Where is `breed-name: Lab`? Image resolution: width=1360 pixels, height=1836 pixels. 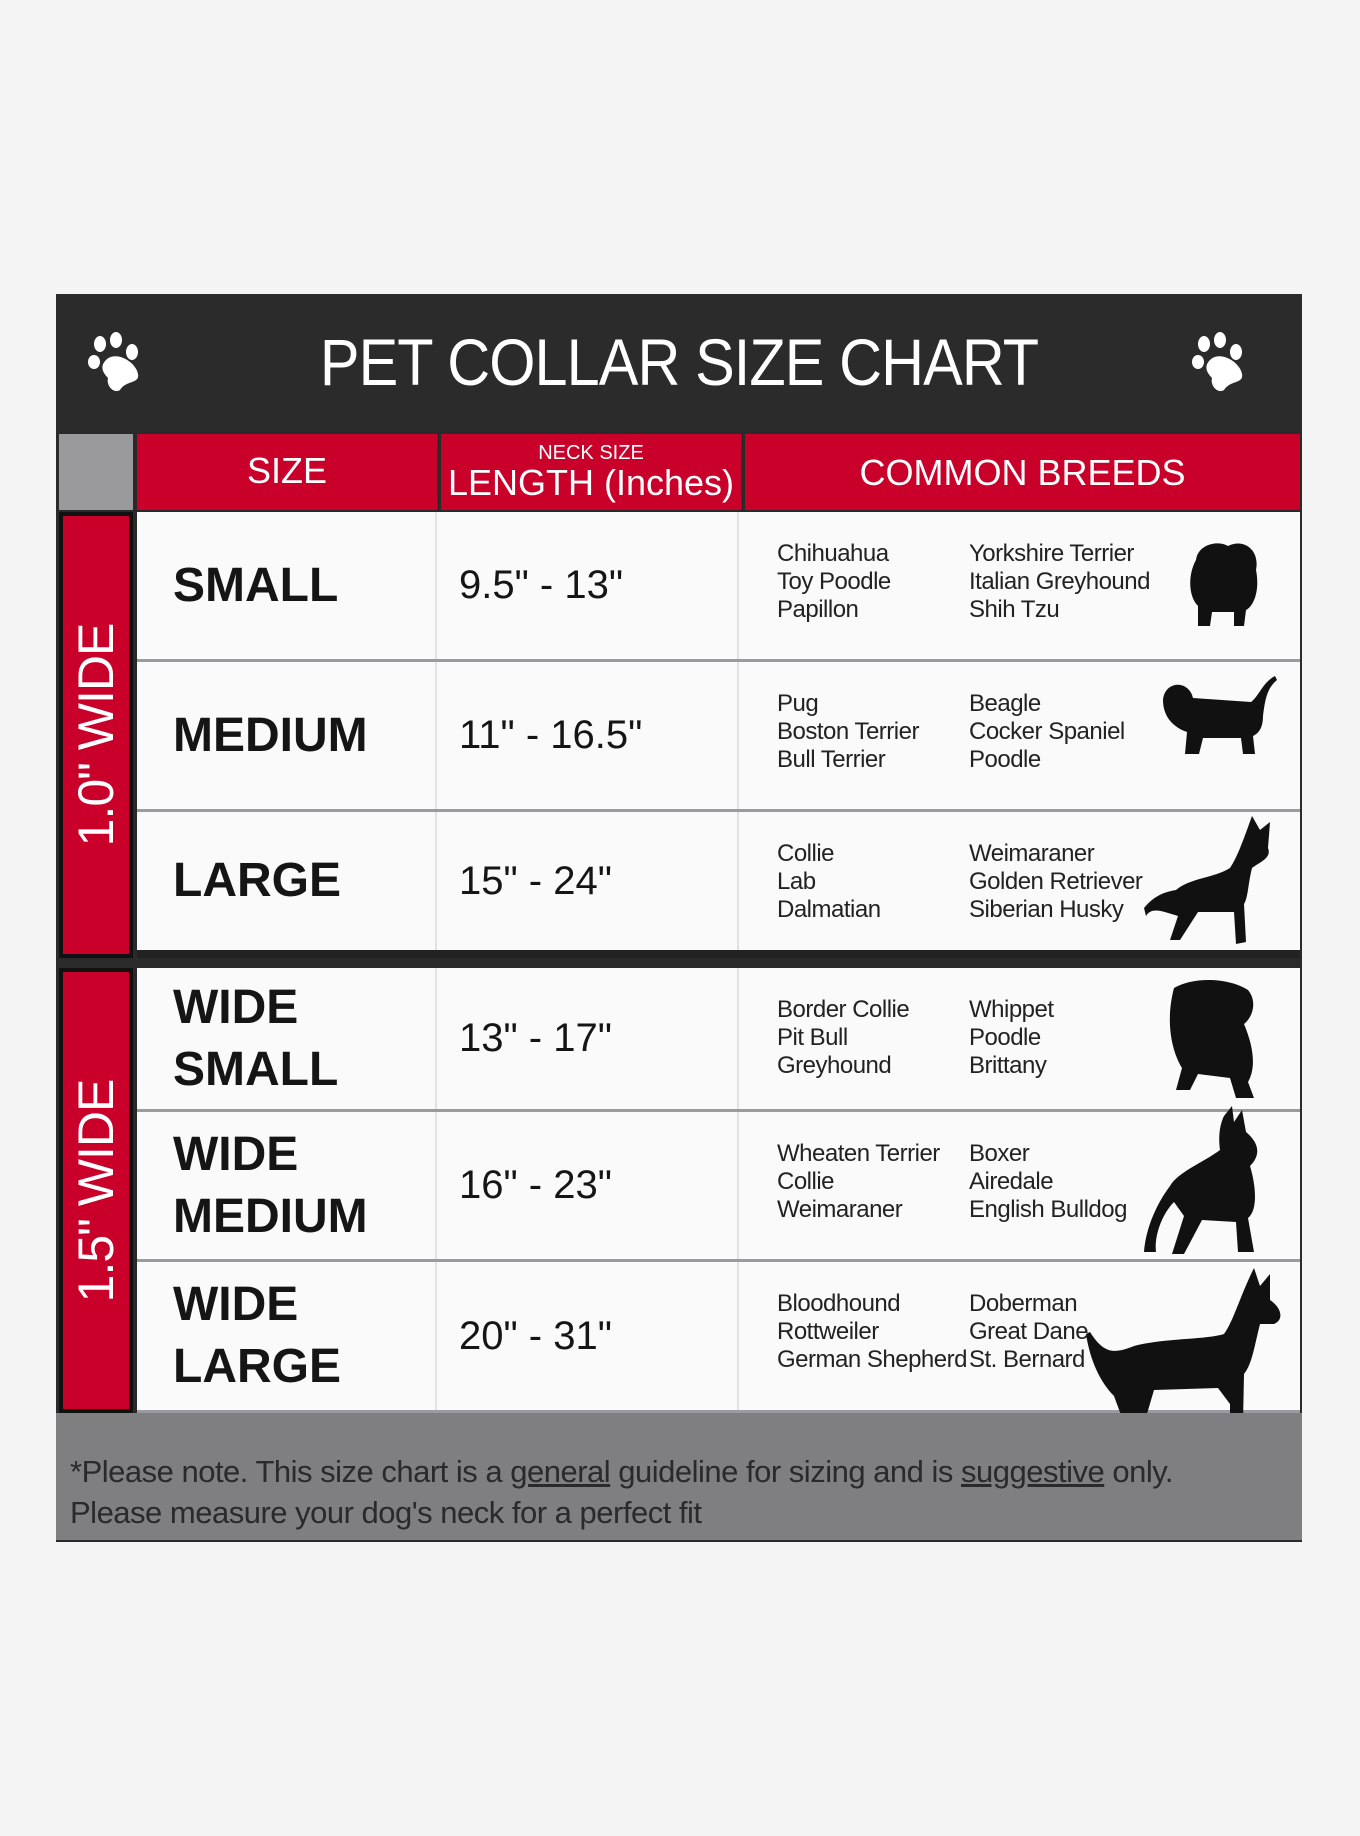 breed-name: Lab is located at coordinates (796, 881).